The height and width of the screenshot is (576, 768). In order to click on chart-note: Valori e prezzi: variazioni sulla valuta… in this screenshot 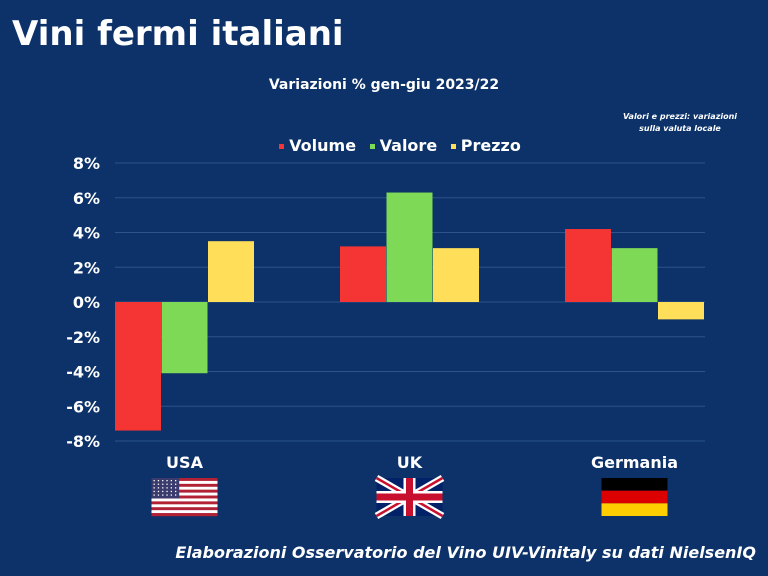, I will do `click(680, 123)`.